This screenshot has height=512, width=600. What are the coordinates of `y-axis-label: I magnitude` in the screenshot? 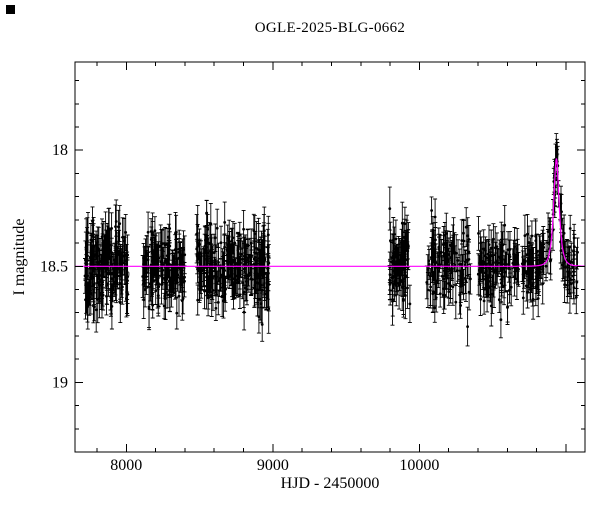 It's located at (19, 257).